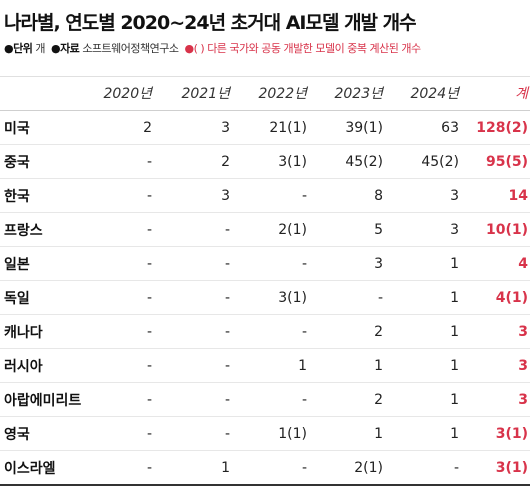  I want to click on unit-key: ●단위, so click(18, 48).